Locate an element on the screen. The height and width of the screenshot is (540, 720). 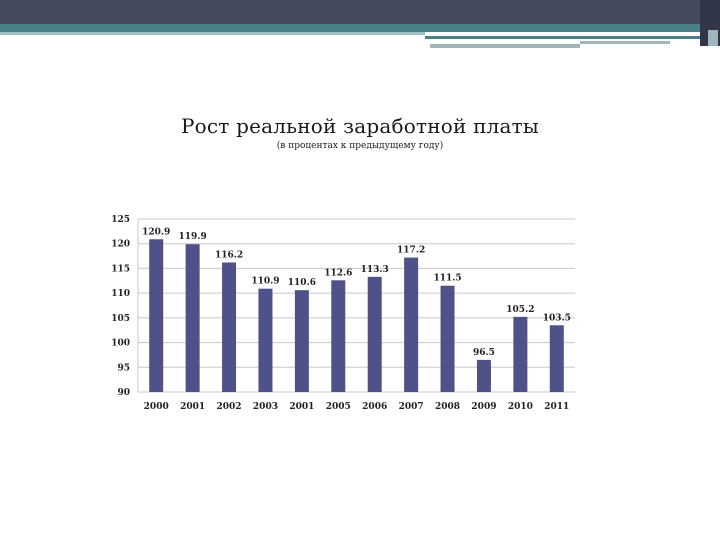
slide-header-bar is located at coordinates (360, 12).